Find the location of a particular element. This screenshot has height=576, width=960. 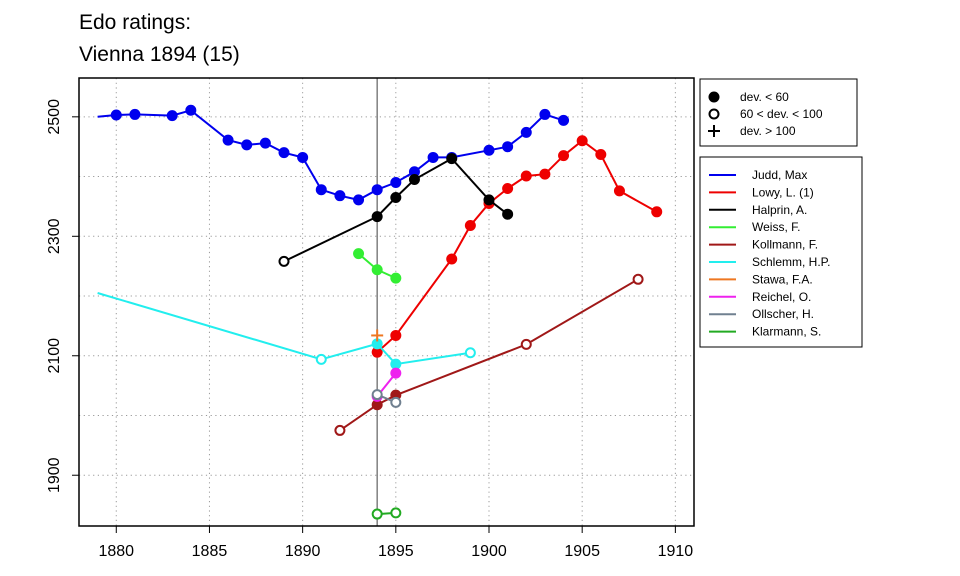

marker-legend-entry: dev. > 100 is located at coordinates (752, 131).